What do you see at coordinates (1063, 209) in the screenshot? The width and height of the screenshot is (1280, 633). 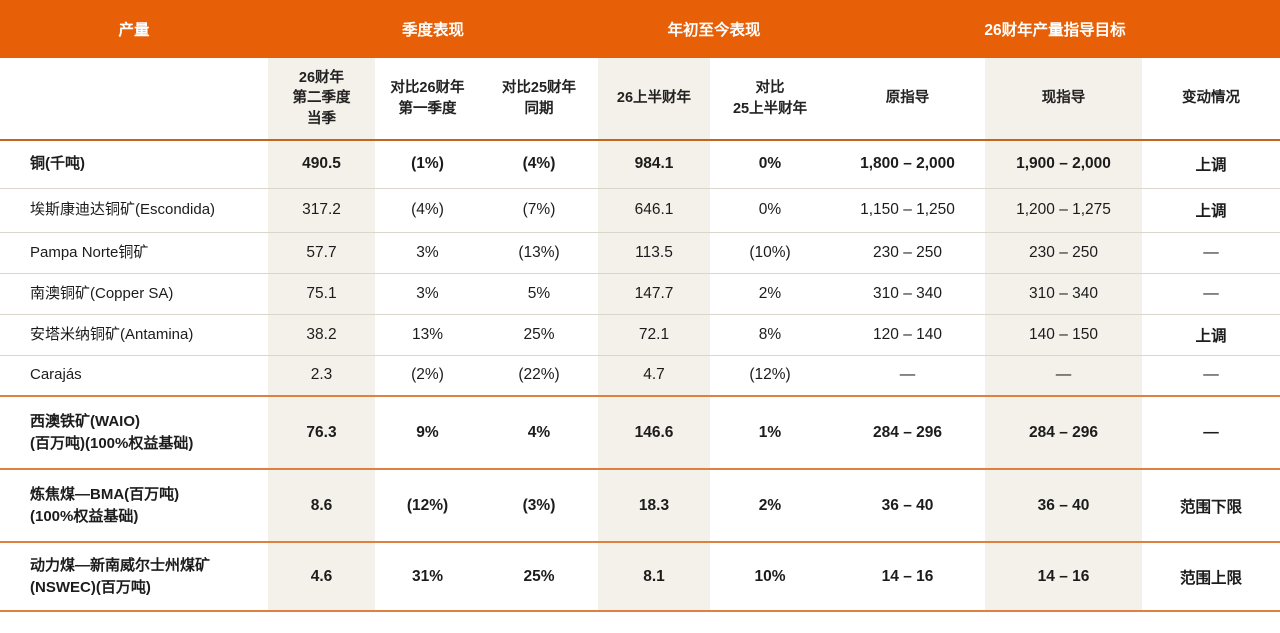 I see `value-cell: 1,200 – 1,275` at bounding box center [1063, 209].